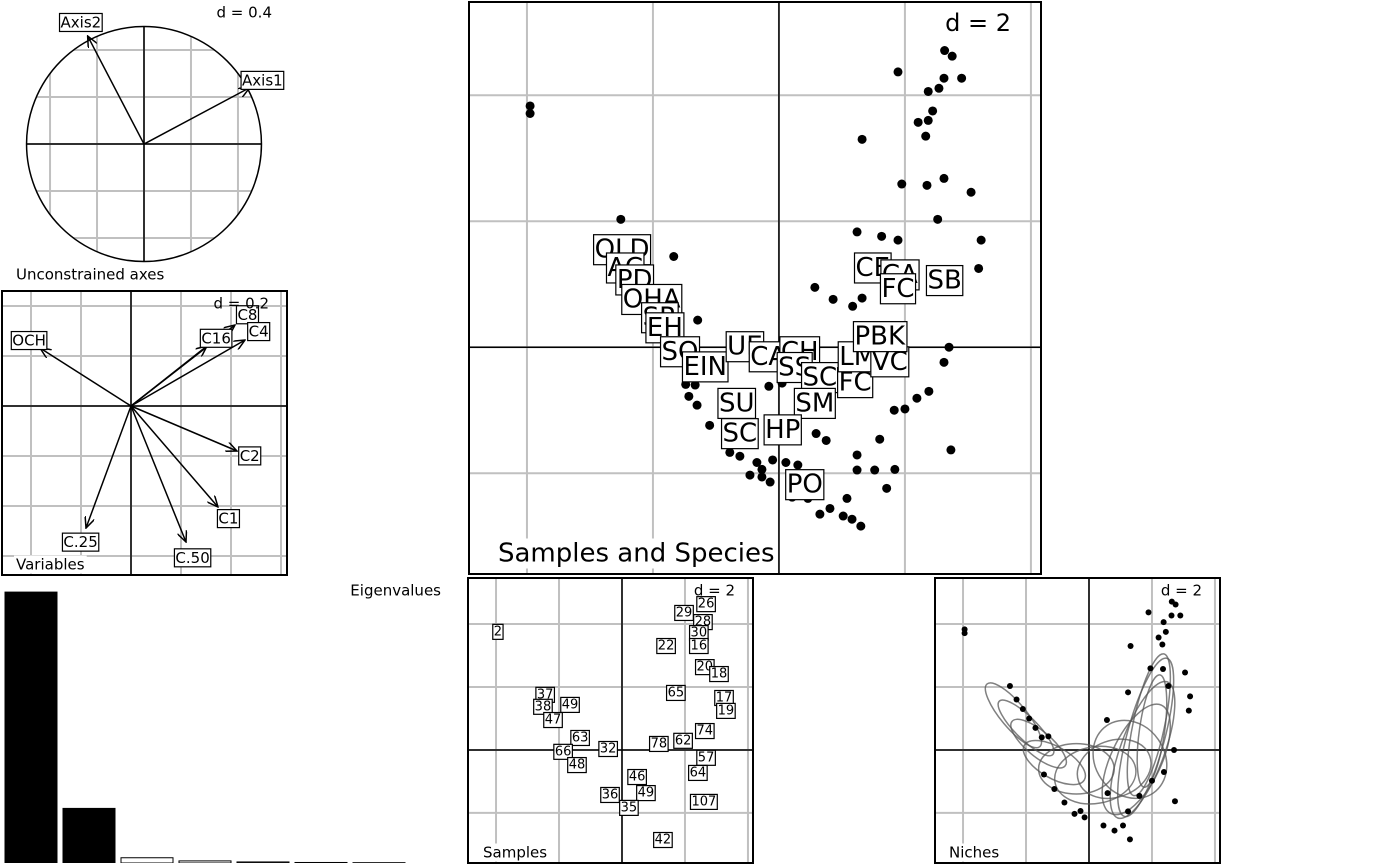 Image resolution: width=1400 pixels, height=866 pixels. I want to click on scale-label: d = 2, so click(1181, 591).